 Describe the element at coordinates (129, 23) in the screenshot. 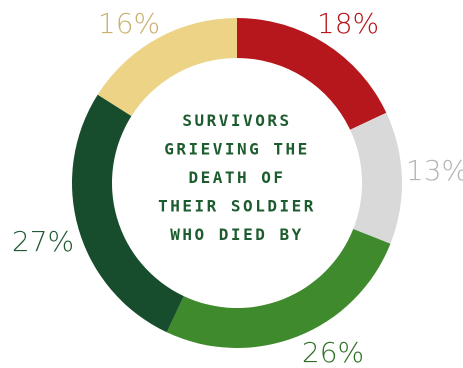

I see `slice-label-16: 16%` at that location.